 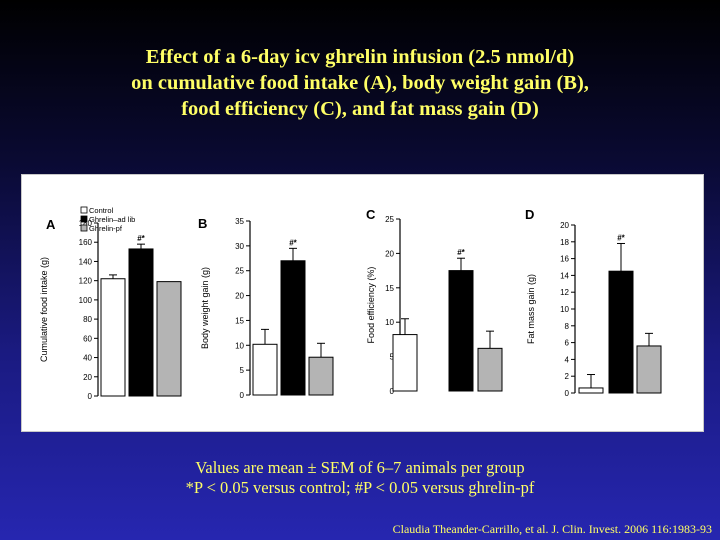 I want to click on significance-marker-b: #*, so click(x=293, y=242).